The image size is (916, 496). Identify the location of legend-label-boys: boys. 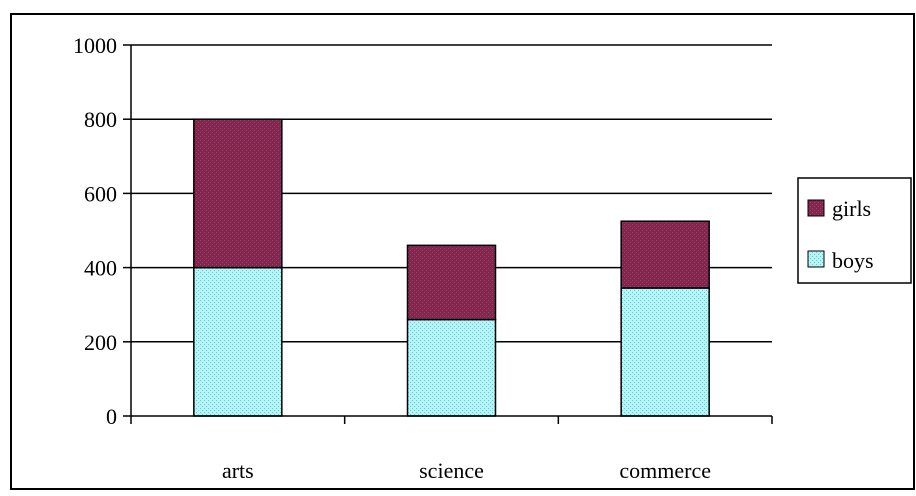
(853, 260).